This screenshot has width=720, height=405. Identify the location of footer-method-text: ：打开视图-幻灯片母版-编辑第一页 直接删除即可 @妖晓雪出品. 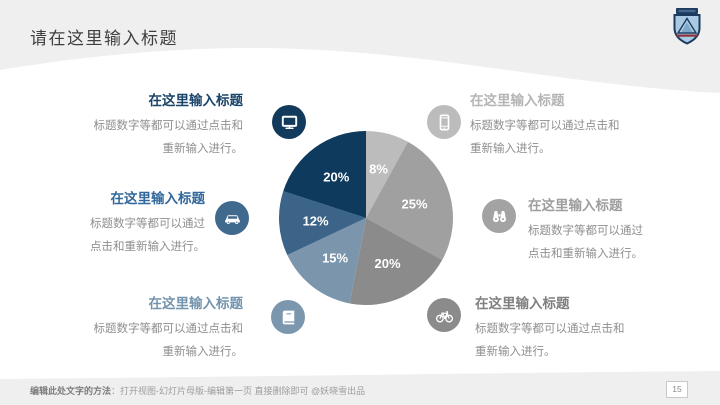
(238, 391).